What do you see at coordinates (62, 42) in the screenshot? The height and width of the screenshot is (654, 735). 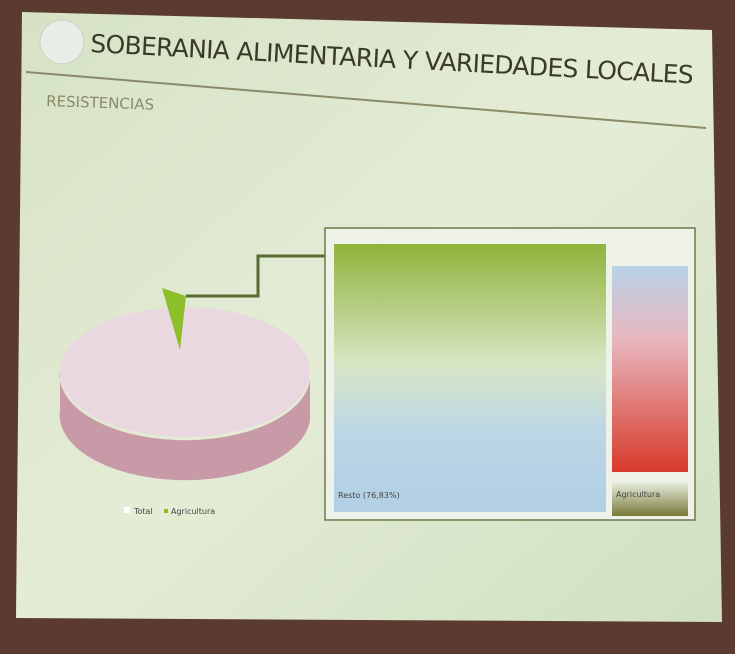 I see `logo-circle` at bounding box center [62, 42].